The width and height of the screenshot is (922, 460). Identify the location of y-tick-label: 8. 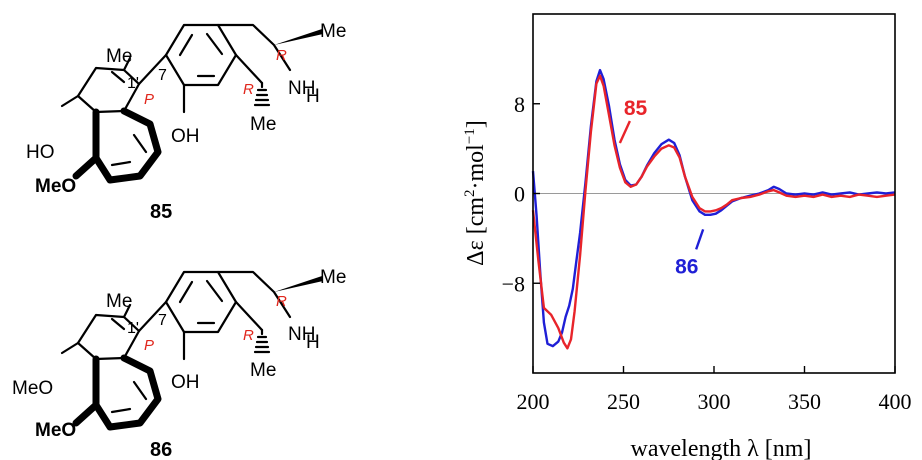
(519, 104).